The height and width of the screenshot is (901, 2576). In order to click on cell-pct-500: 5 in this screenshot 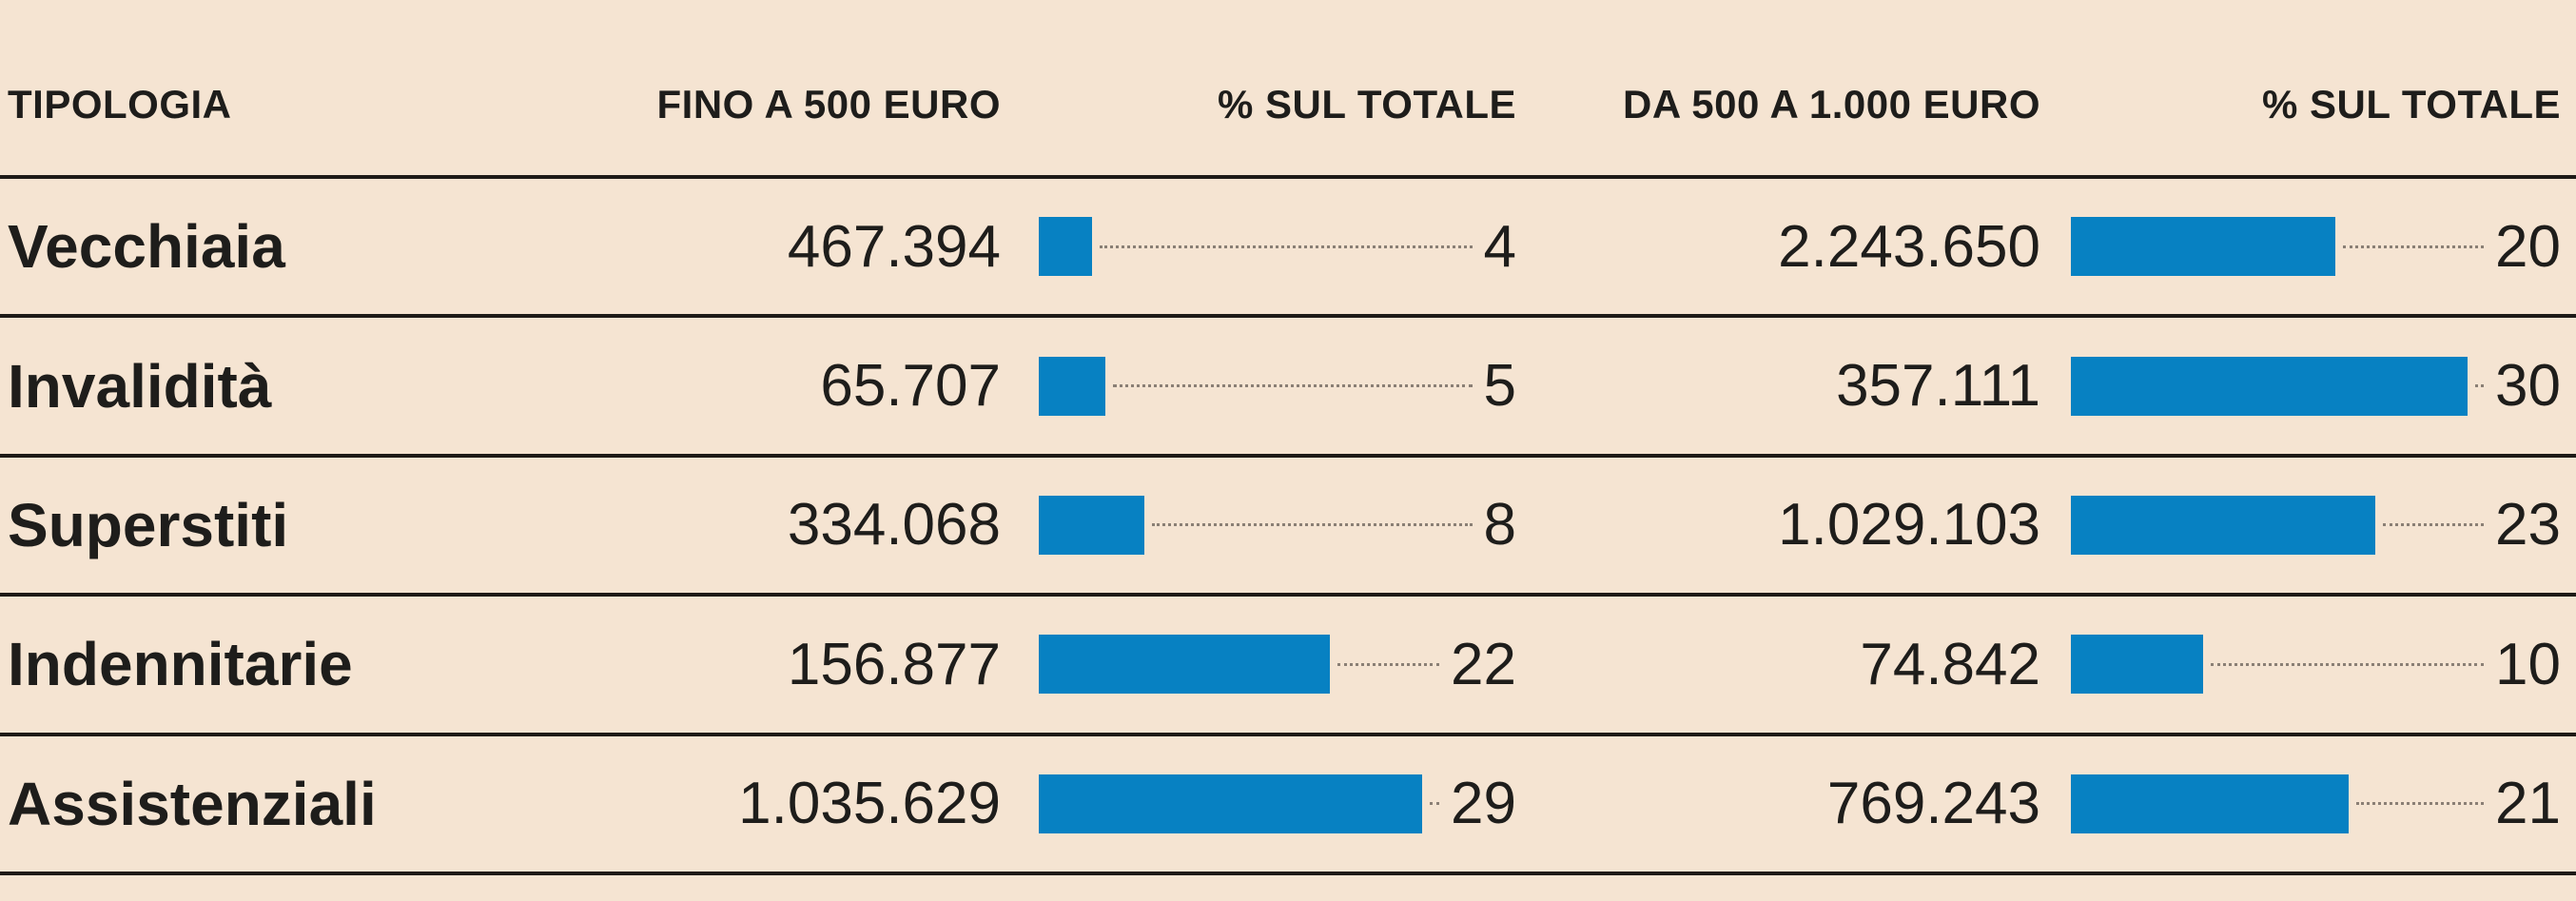, I will do `click(1262, 385)`.